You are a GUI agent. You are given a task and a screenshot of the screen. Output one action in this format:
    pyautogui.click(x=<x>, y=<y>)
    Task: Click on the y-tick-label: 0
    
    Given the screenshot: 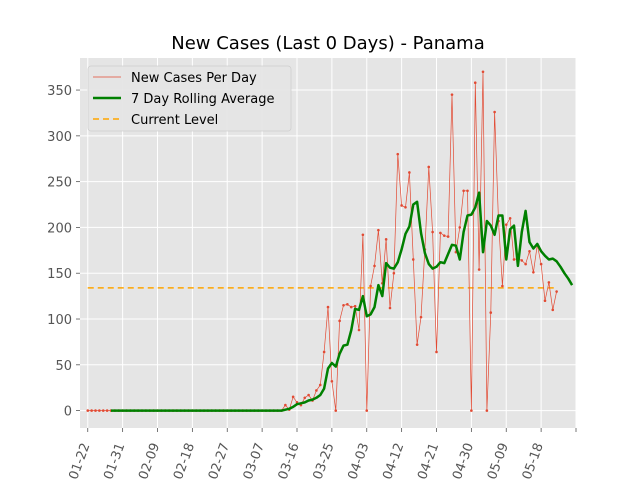 What is the action you would take?
    pyautogui.click(x=68, y=412)
    